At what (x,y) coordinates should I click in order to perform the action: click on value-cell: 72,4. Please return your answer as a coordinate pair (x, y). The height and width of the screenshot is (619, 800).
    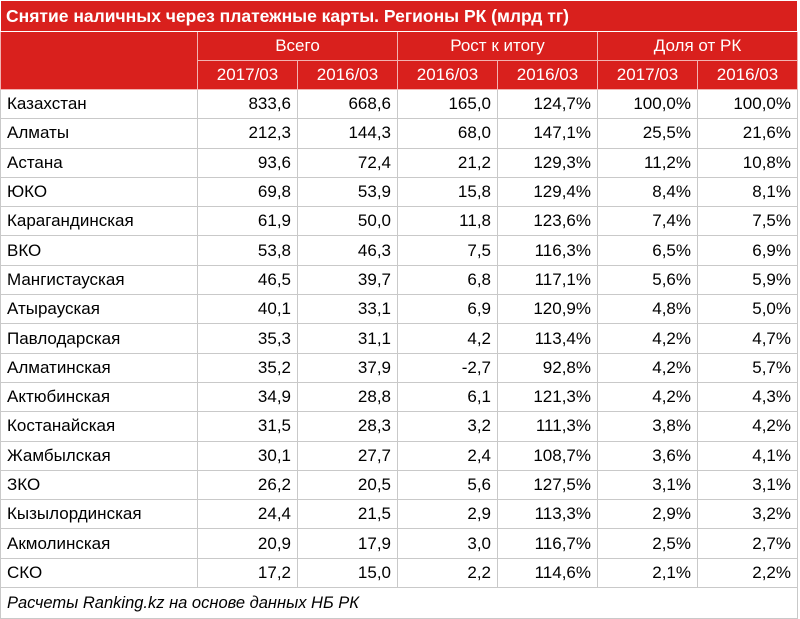
    Looking at the image, I should click on (347, 162).